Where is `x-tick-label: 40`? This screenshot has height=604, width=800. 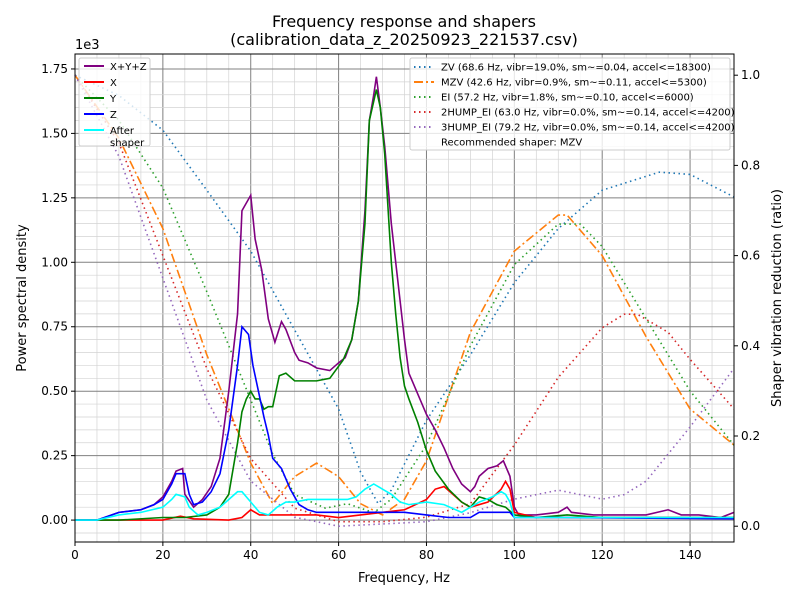
x-tick-label: 40 is located at coordinates (250, 555).